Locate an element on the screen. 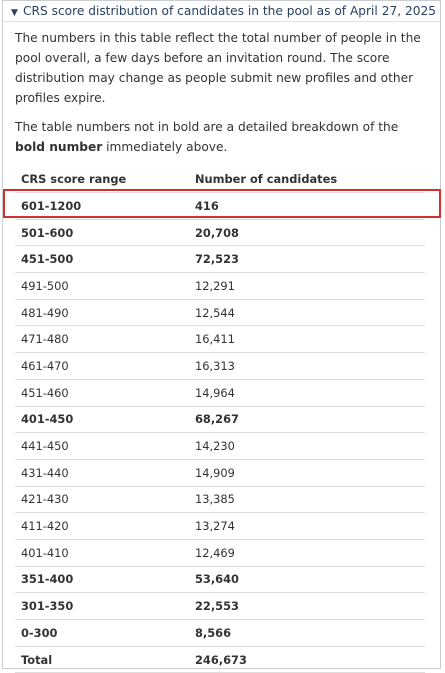 This screenshot has height=673, width=445. table-row: 461-470 16,313 is located at coordinates (220, 366).